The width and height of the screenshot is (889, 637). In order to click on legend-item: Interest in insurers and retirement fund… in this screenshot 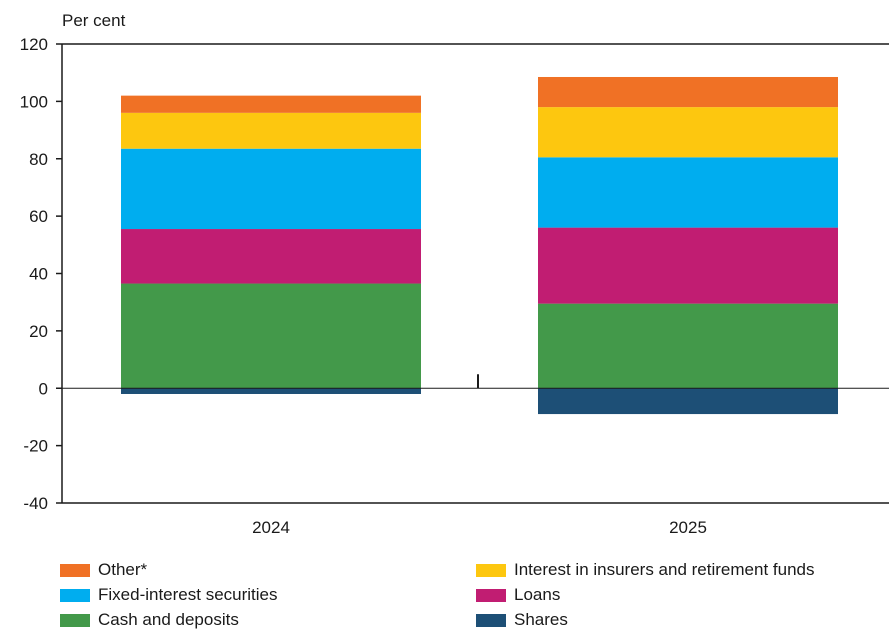, I will do `click(645, 570)`.